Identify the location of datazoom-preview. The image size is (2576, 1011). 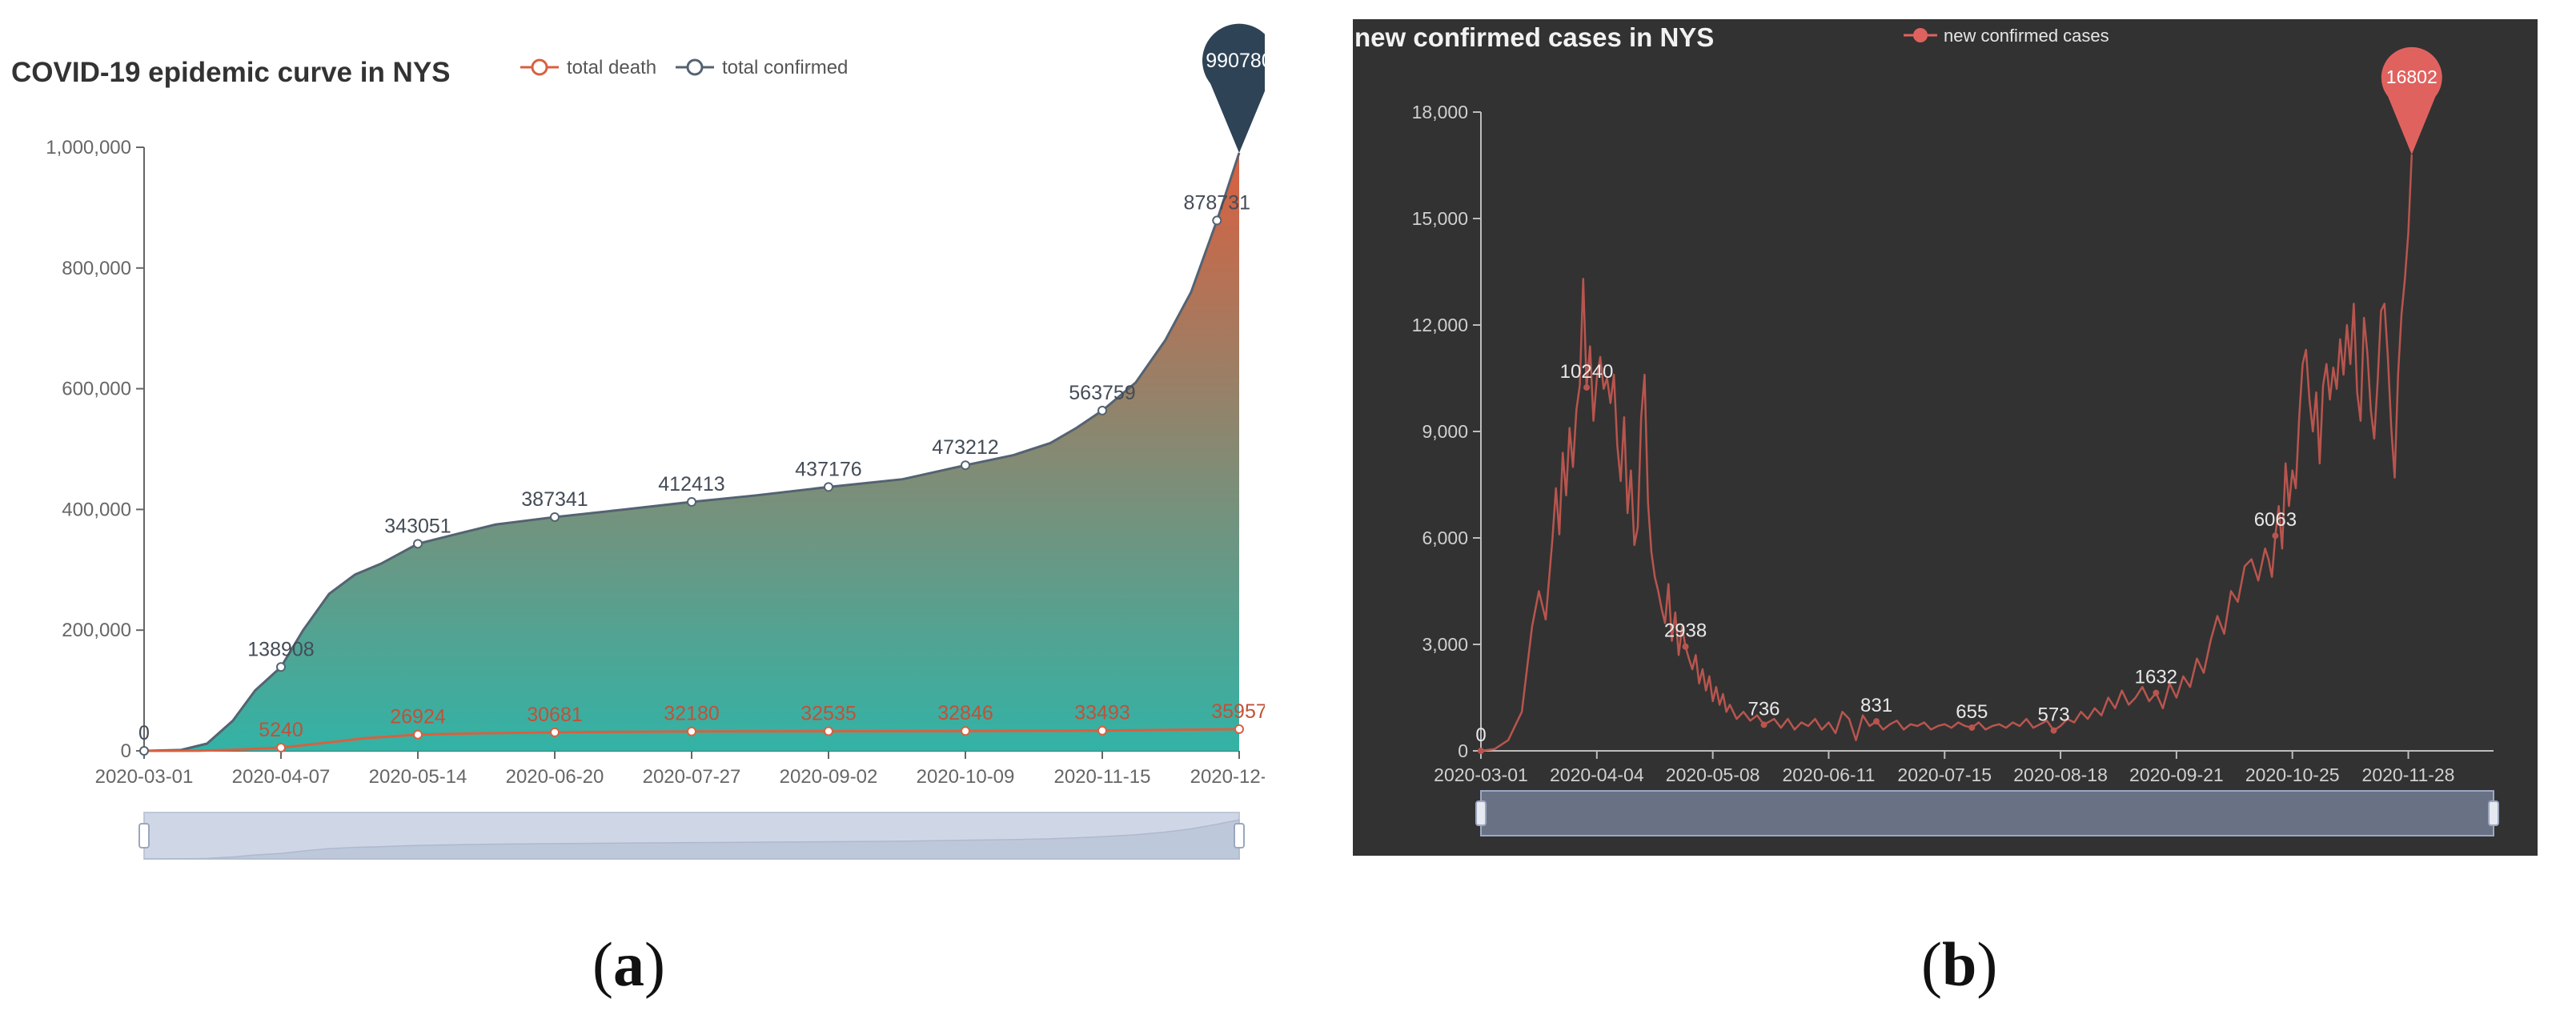
(691, 839).